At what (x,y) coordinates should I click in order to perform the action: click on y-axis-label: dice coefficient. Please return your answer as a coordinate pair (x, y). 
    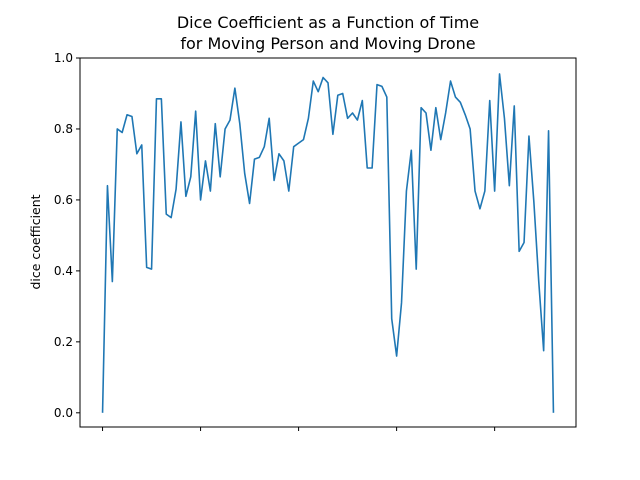
    Looking at the image, I should click on (35, 241).